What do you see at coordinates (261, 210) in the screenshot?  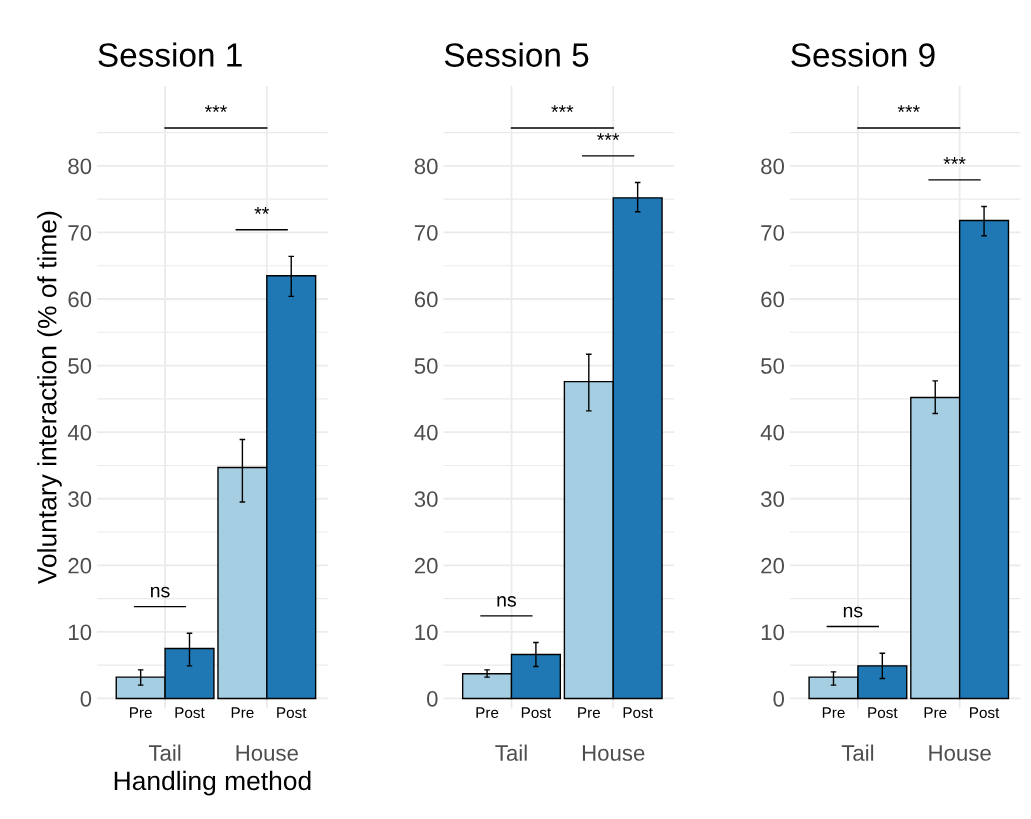 I see `annotation: **` at bounding box center [261, 210].